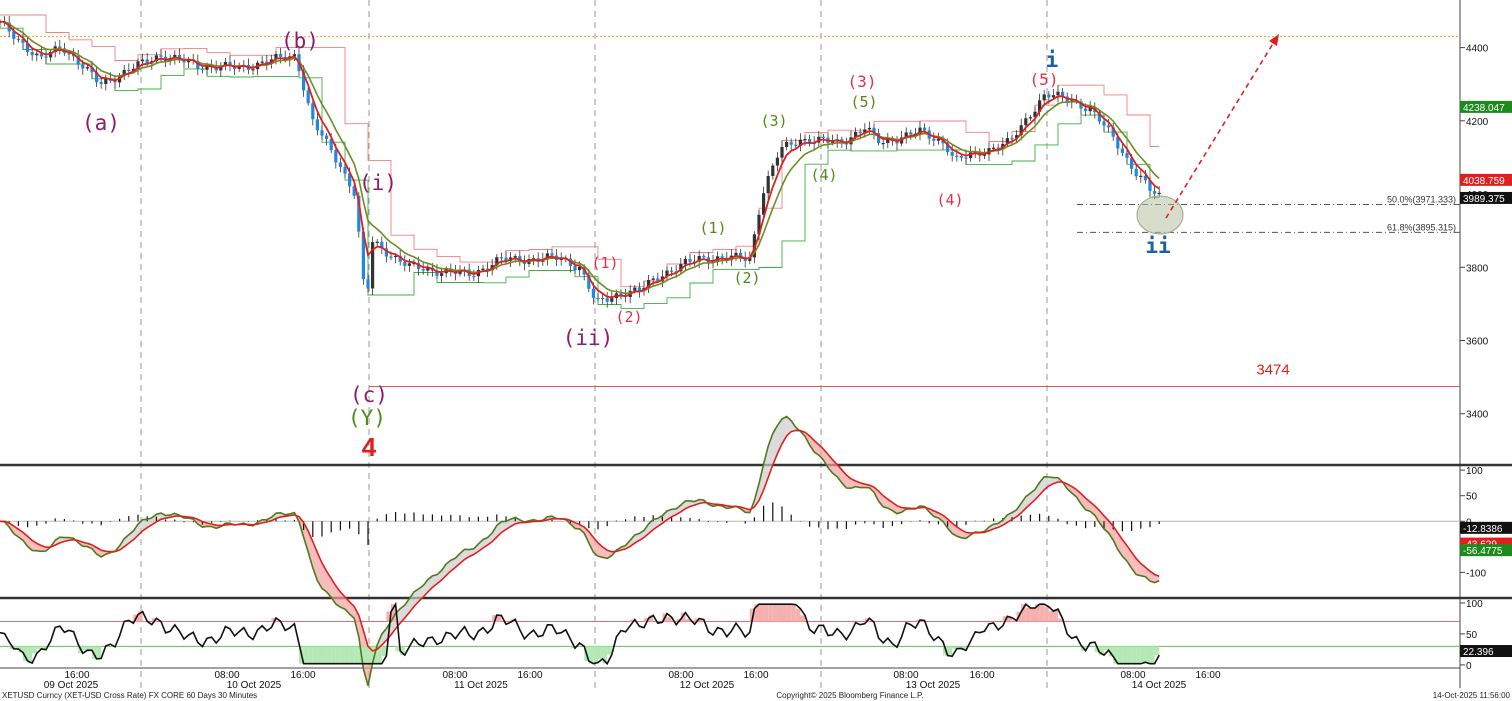  Describe the element at coordinates (1272, 370) in the screenshot. I see `support-level-label: 3474` at that location.